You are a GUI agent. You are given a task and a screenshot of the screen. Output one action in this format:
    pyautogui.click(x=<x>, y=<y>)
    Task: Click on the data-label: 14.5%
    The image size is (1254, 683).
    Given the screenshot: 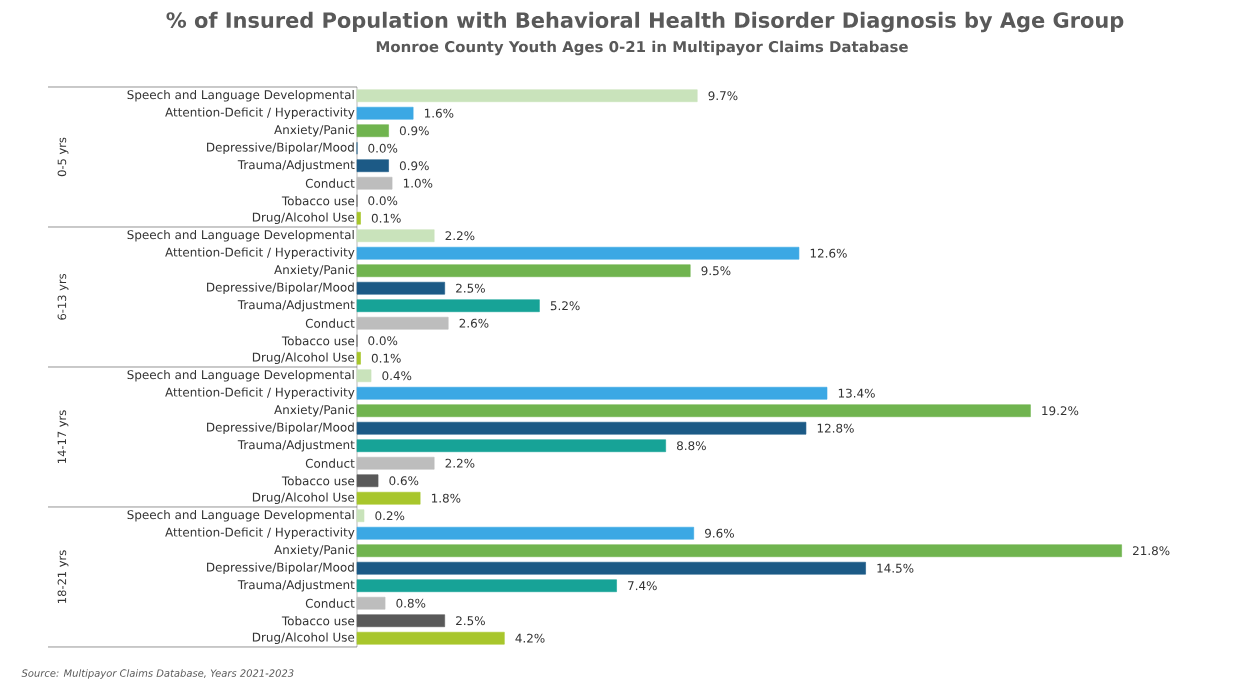 What is the action you would take?
    pyautogui.click(x=895, y=568)
    